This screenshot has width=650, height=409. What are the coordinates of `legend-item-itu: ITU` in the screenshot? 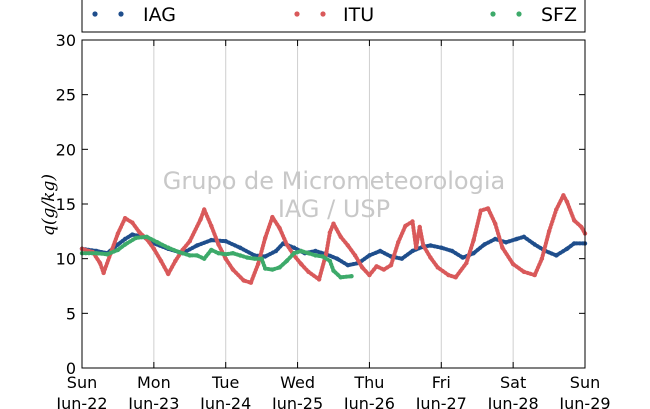 It's located at (334, 15).